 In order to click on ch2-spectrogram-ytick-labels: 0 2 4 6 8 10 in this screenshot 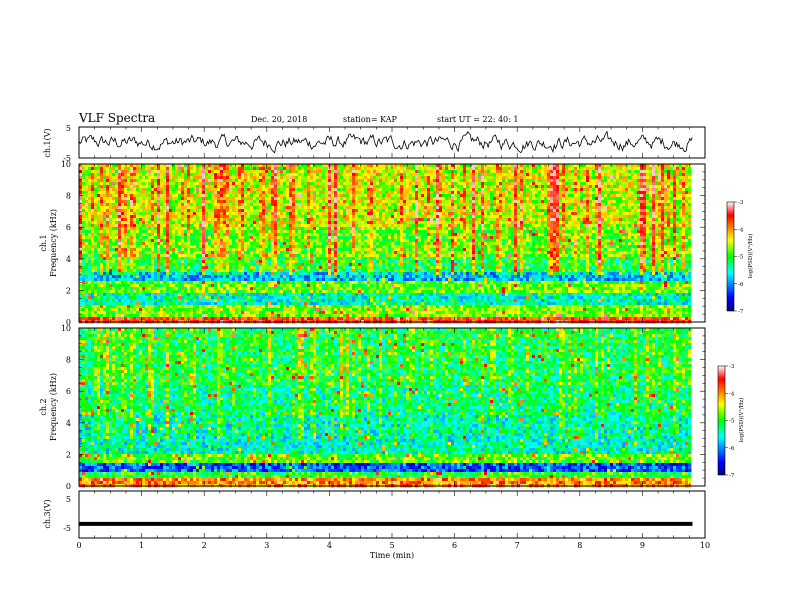, I will do `click(66, 407)`.